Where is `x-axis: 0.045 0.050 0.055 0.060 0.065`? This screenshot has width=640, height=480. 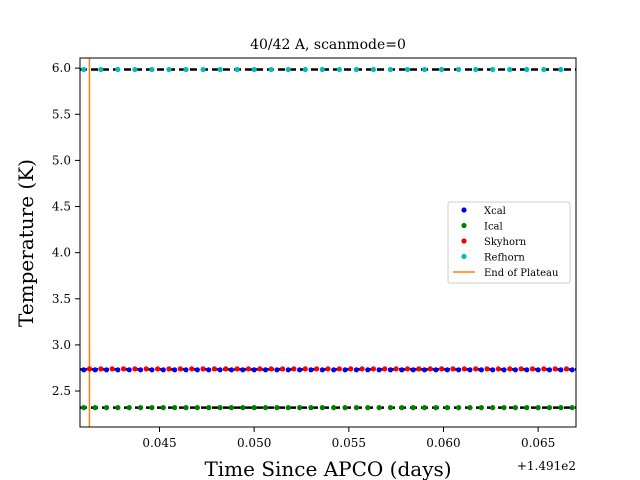
x-axis: 0.045 0.050 0.055 0.060 0.065 is located at coordinates (348, 438).